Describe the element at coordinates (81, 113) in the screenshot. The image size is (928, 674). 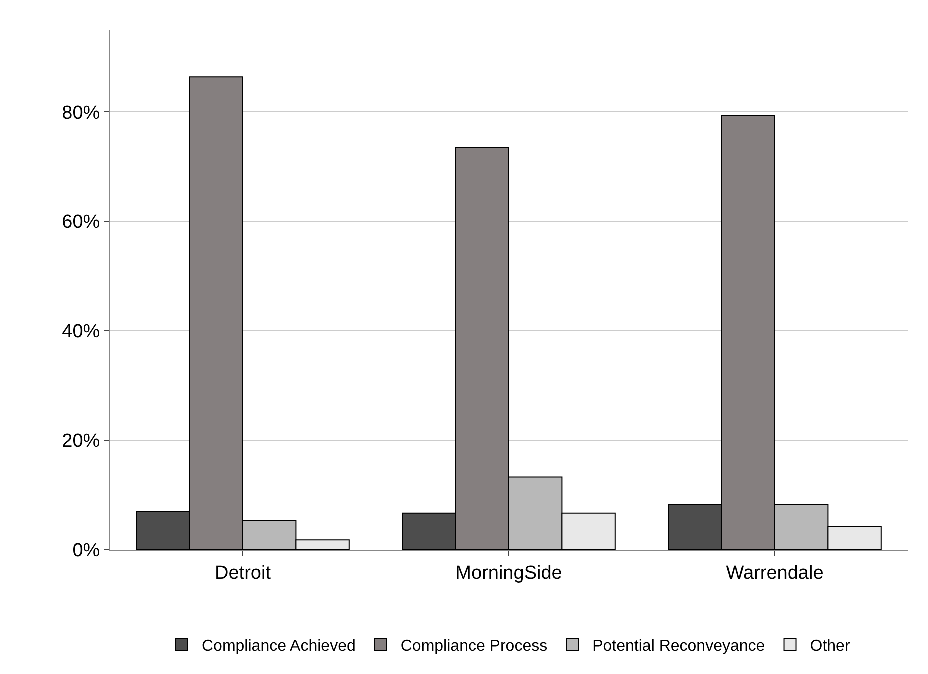
I see `y-tick-label: 80%` at that location.